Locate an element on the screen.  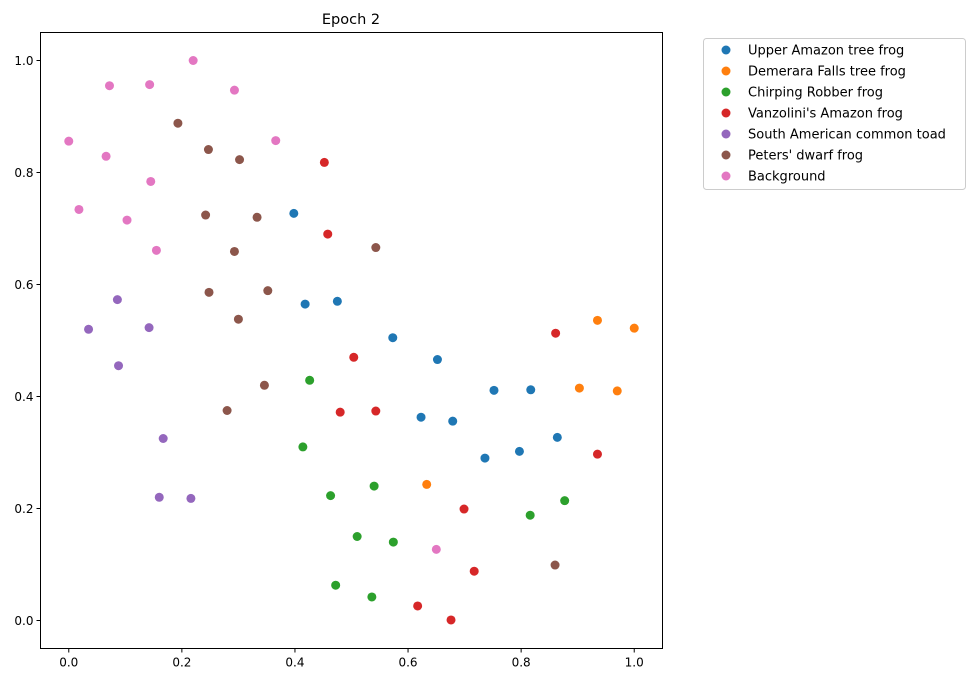
y-tick-label: 0.6 is located at coordinates (23, 285).